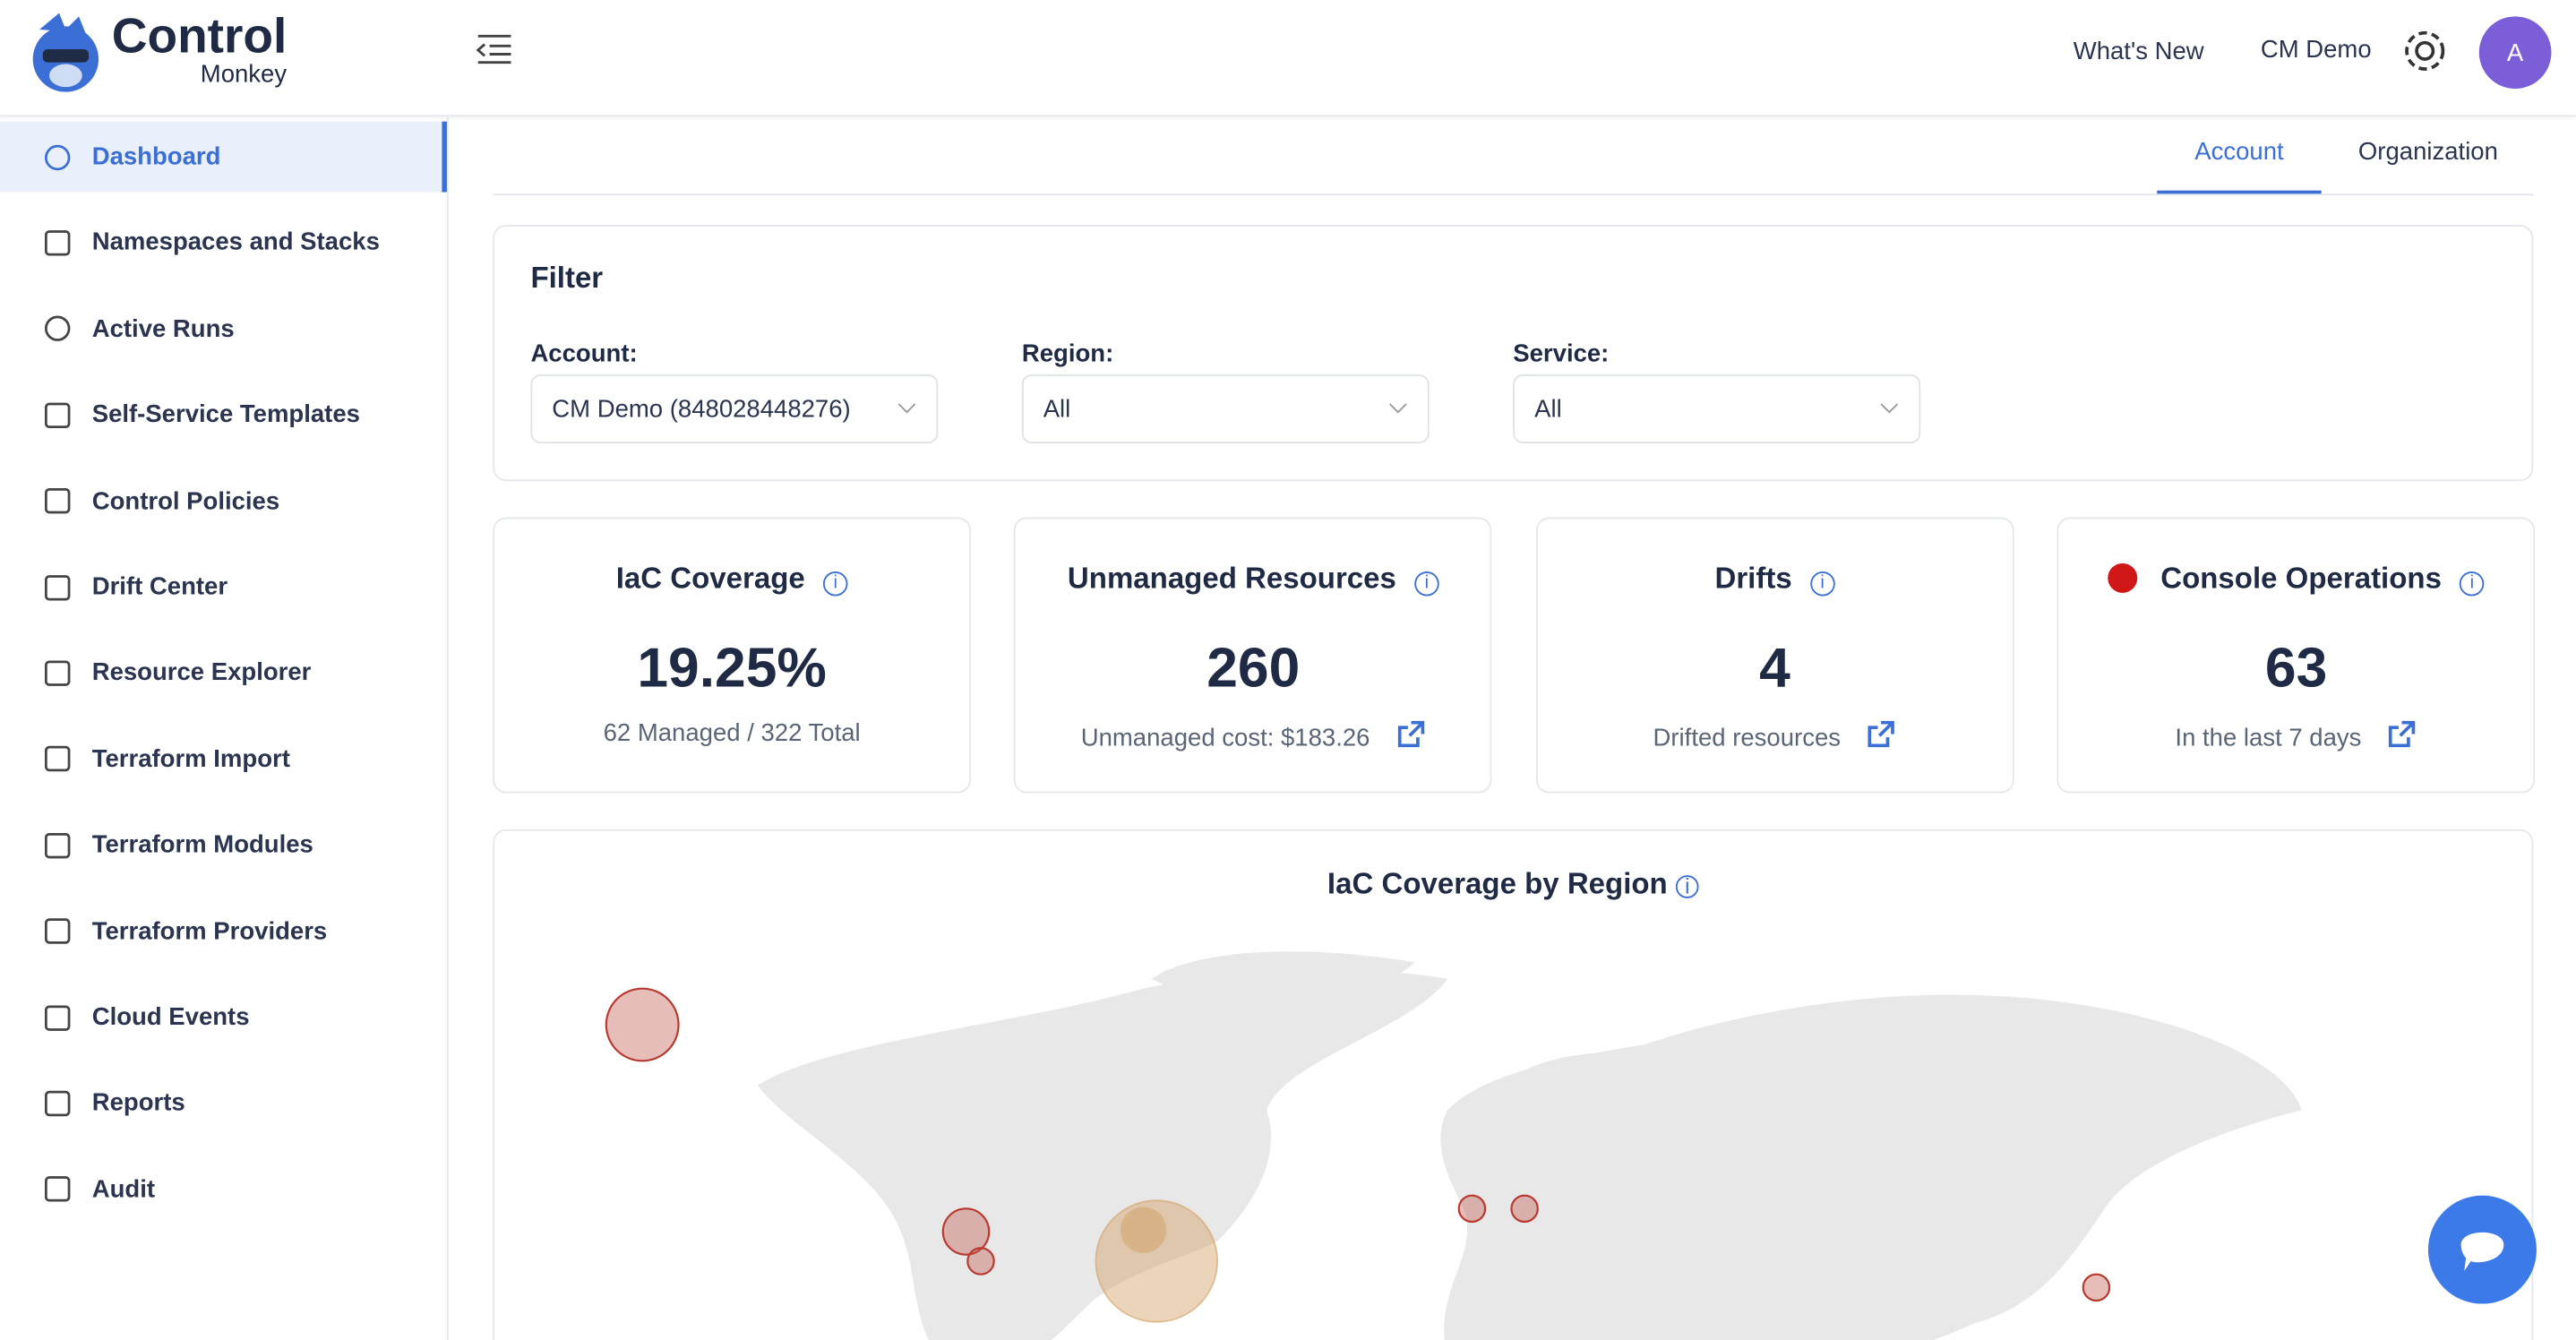 This screenshot has height=1340, width=2576. Describe the element at coordinates (2123, 578) in the screenshot. I see `status-dot` at that location.